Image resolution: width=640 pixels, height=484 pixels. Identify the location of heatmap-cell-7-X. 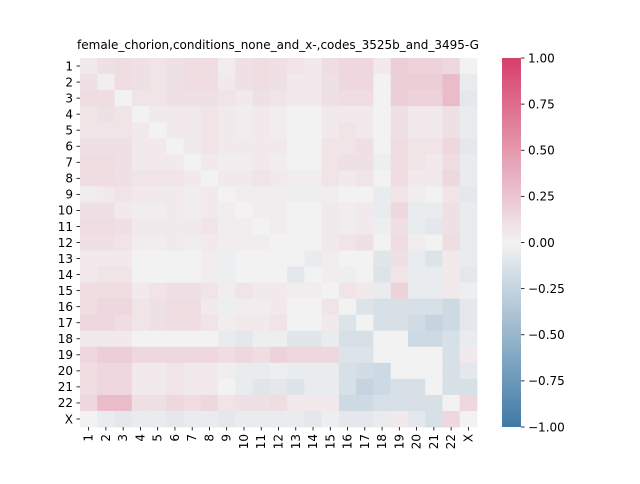
(468, 162).